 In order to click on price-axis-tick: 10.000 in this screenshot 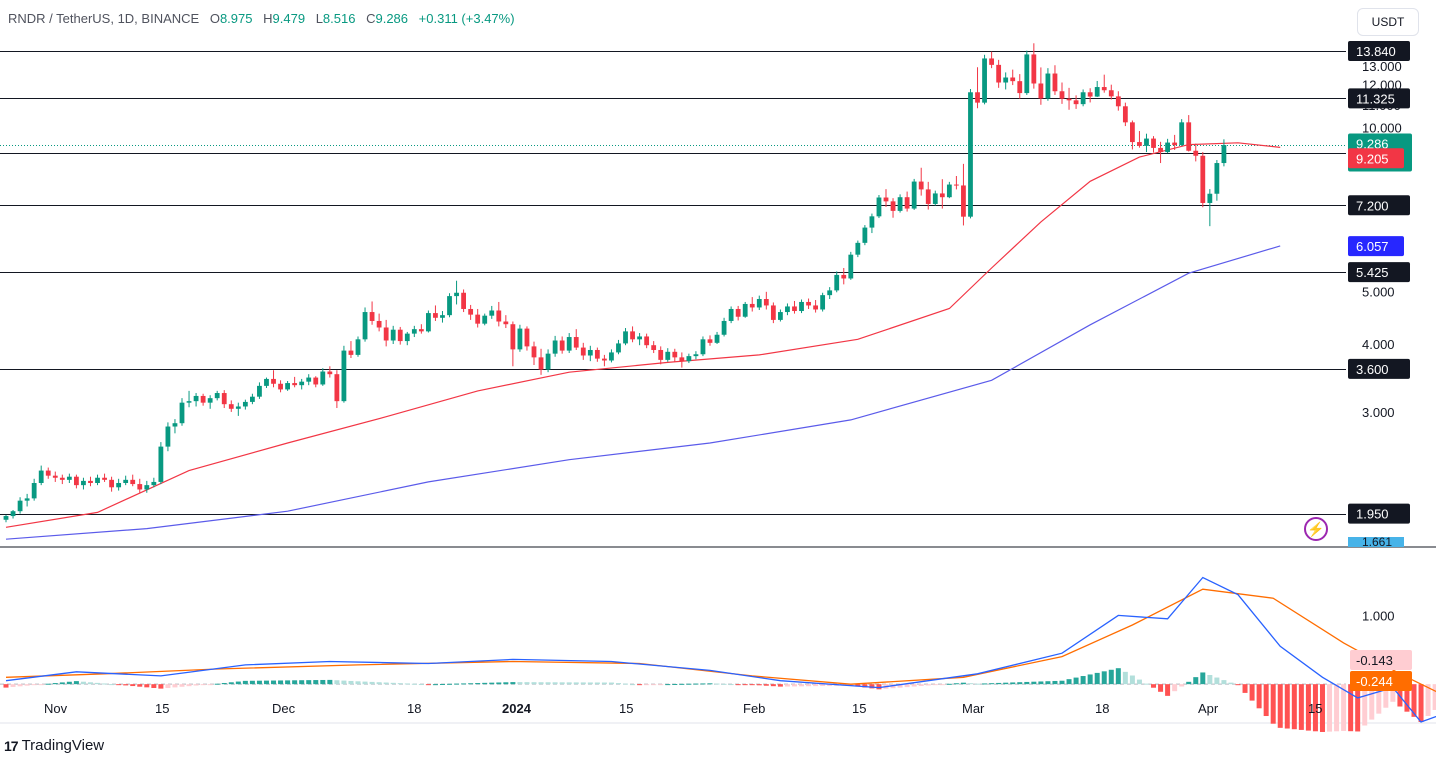, I will do `click(1382, 128)`.